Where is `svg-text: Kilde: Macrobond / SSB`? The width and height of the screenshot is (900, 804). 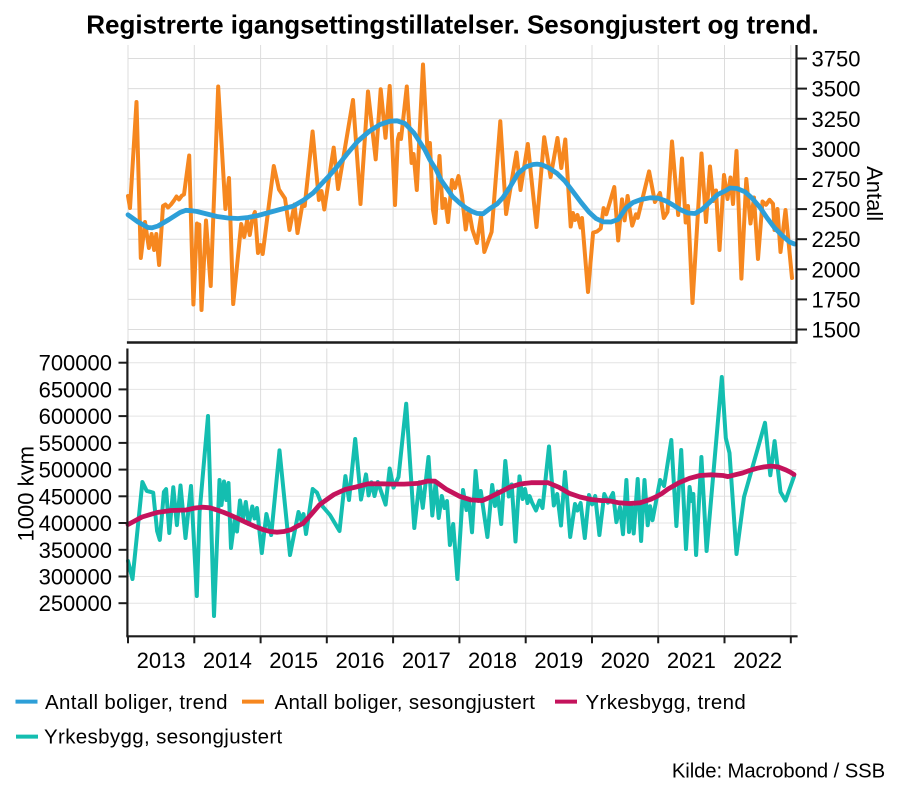 svg-text: Kilde: Macrobond / SSB is located at coordinates (778, 772).